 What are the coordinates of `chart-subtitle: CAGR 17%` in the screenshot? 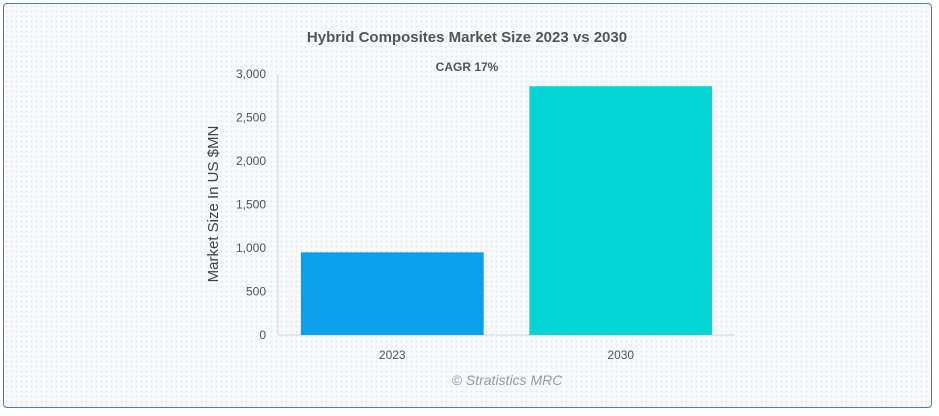 It's located at (467, 67).